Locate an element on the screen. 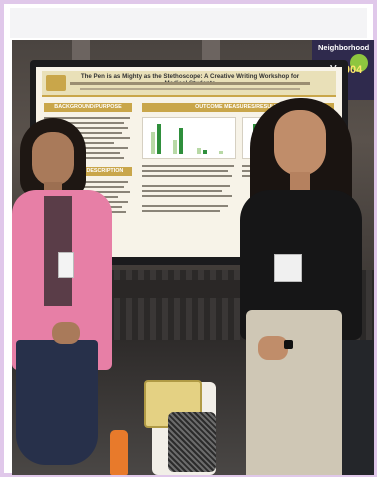 The image size is (377, 477). sign-logo-icon is located at coordinates (359, 63).